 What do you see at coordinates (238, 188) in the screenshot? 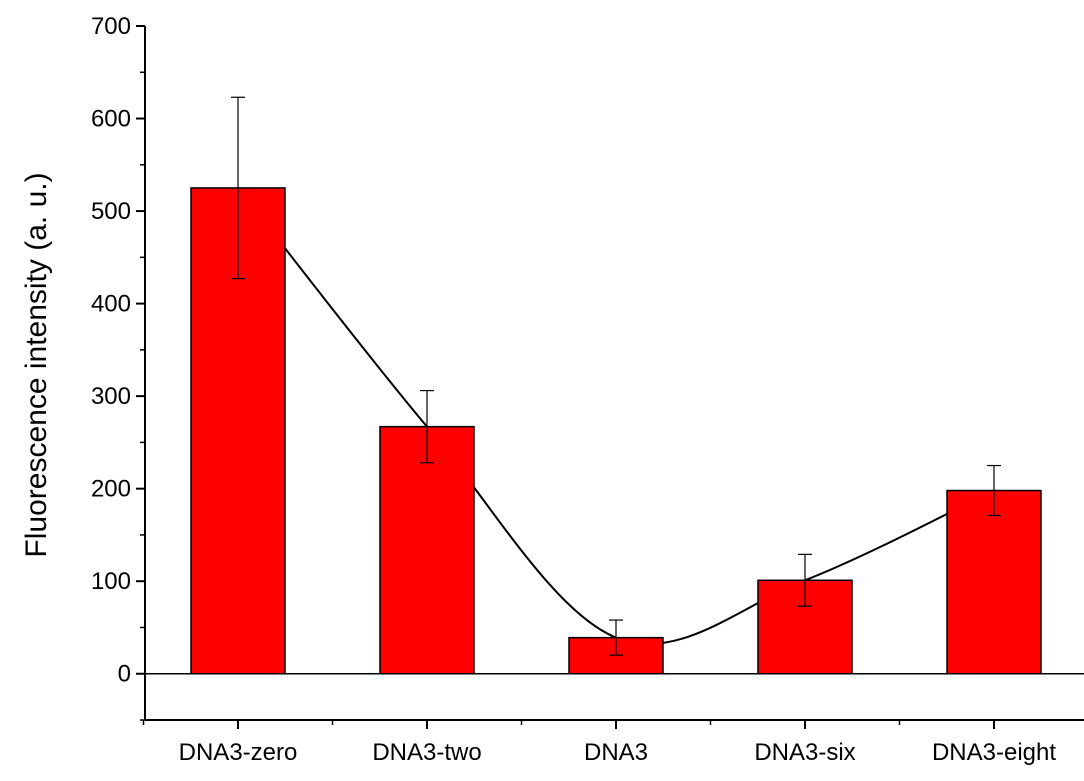
I see `error-bar-dna3-zero` at bounding box center [238, 188].